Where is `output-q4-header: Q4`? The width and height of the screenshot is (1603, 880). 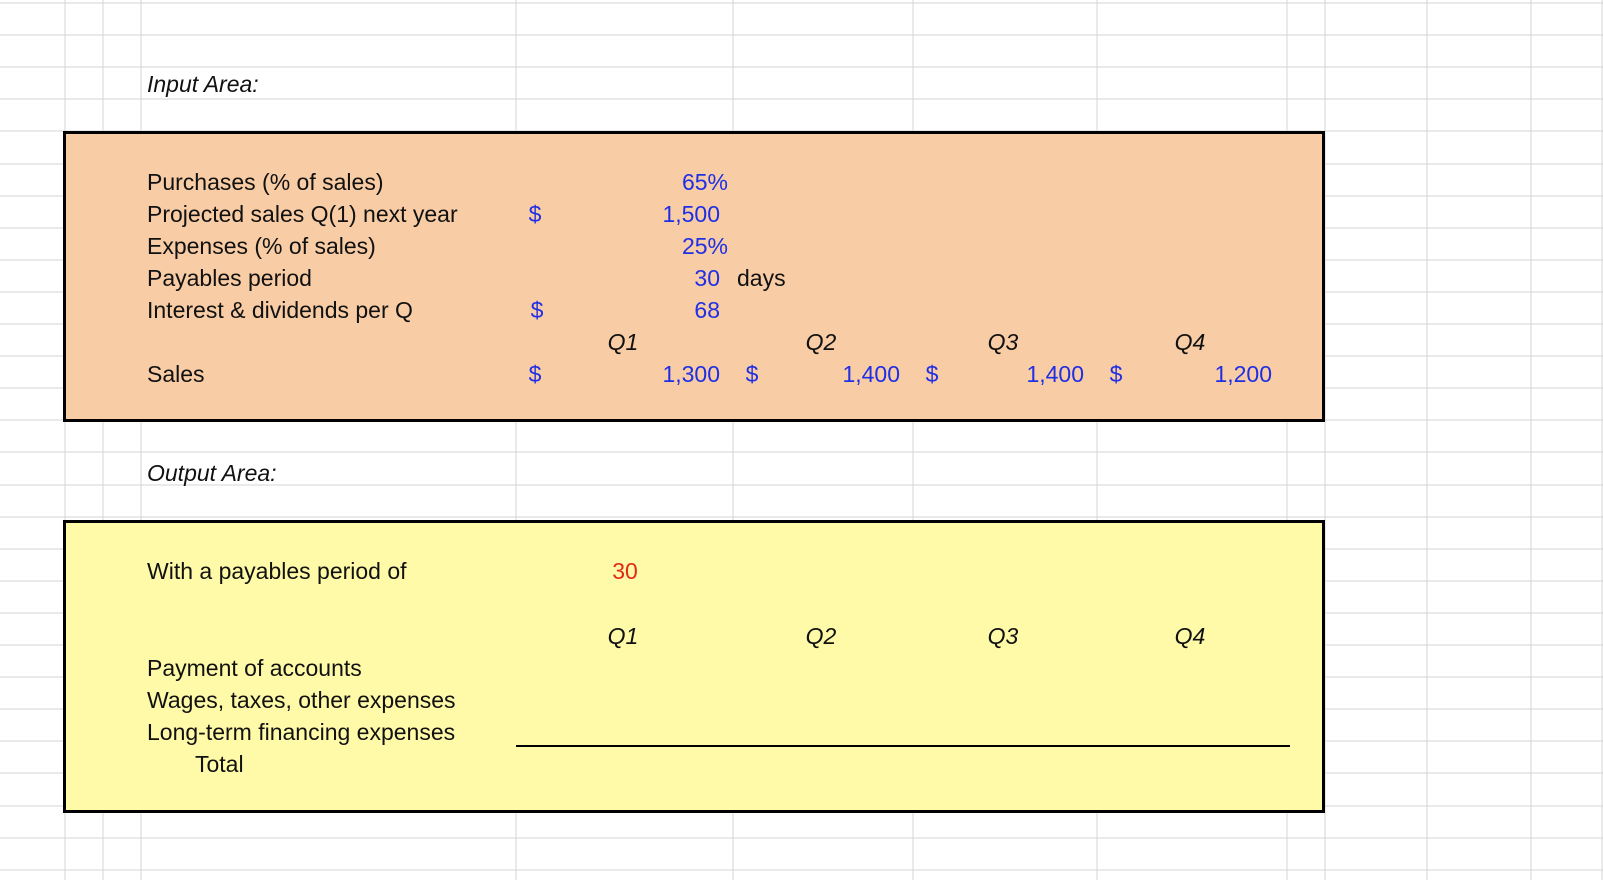
output-q4-header: Q4 is located at coordinates (1190, 636).